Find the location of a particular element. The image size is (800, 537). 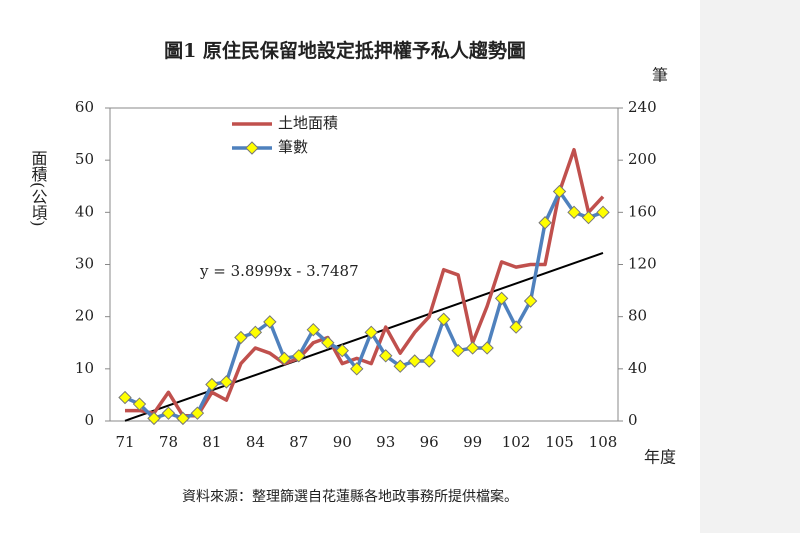

x-tick-label: 99 is located at coordinates (472, 442).